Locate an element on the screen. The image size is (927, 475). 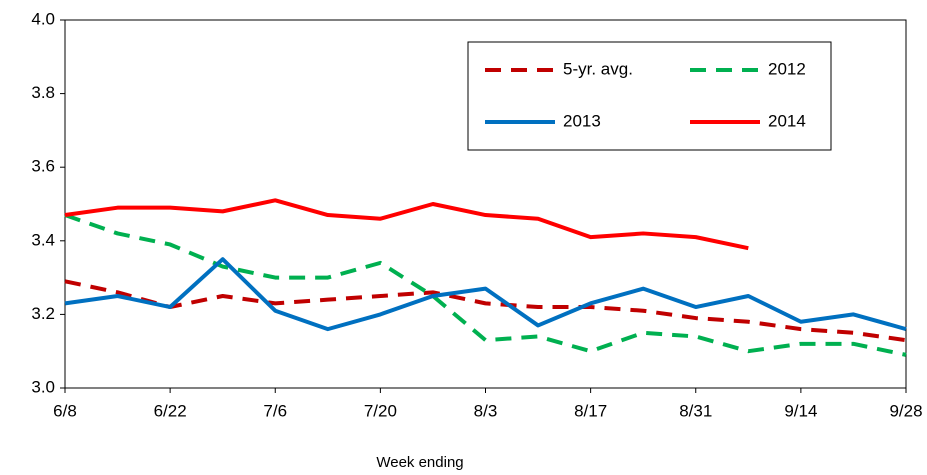
legend-box is located at coordinates (649, 96).